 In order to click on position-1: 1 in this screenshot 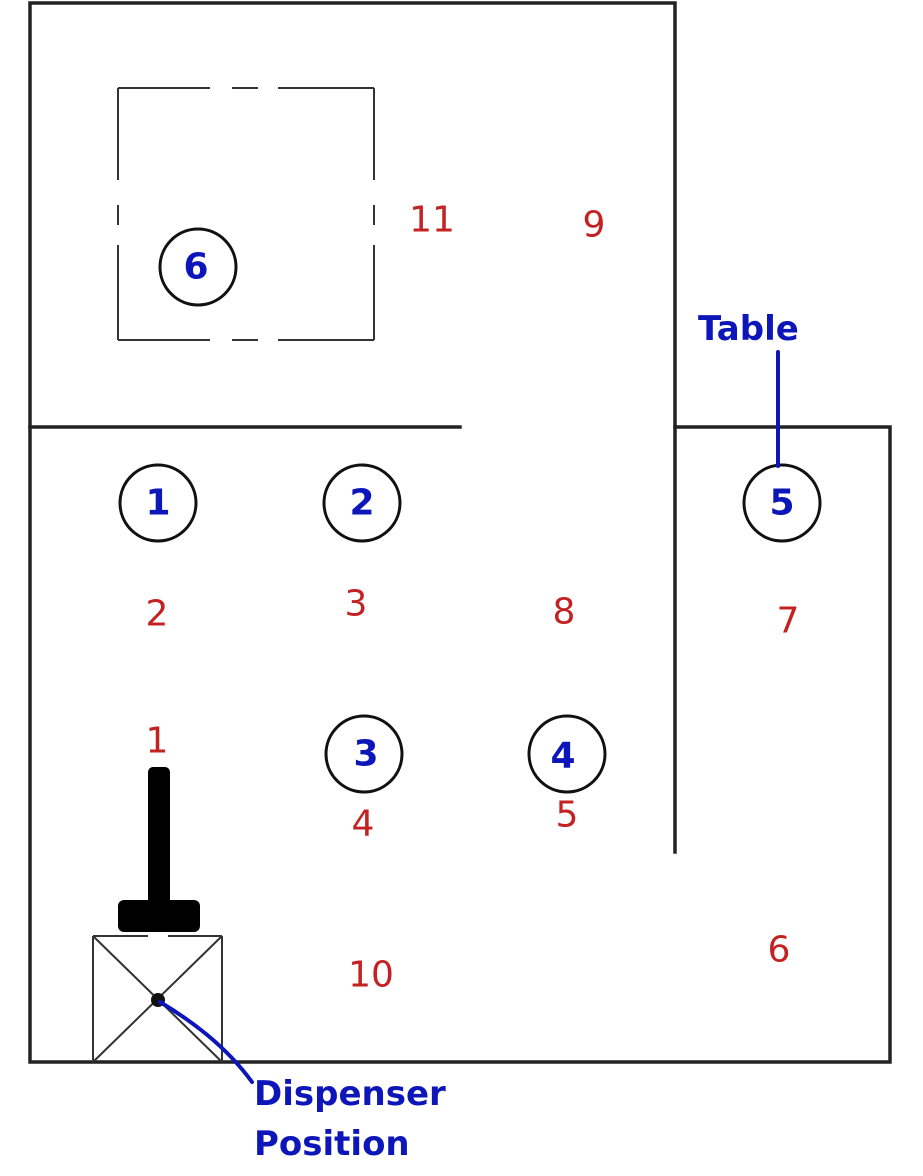, I will do `click(157, 741)`.